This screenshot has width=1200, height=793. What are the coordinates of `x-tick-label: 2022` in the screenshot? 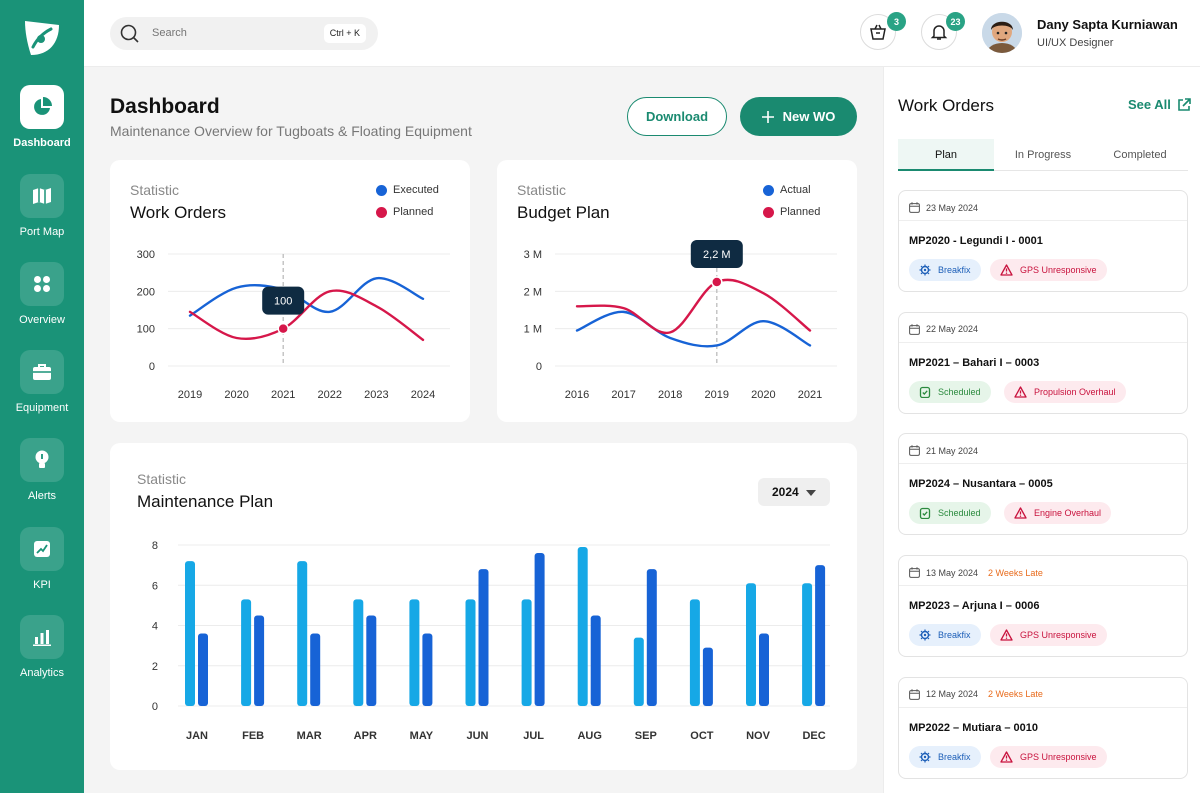 It's located at (330, 395).